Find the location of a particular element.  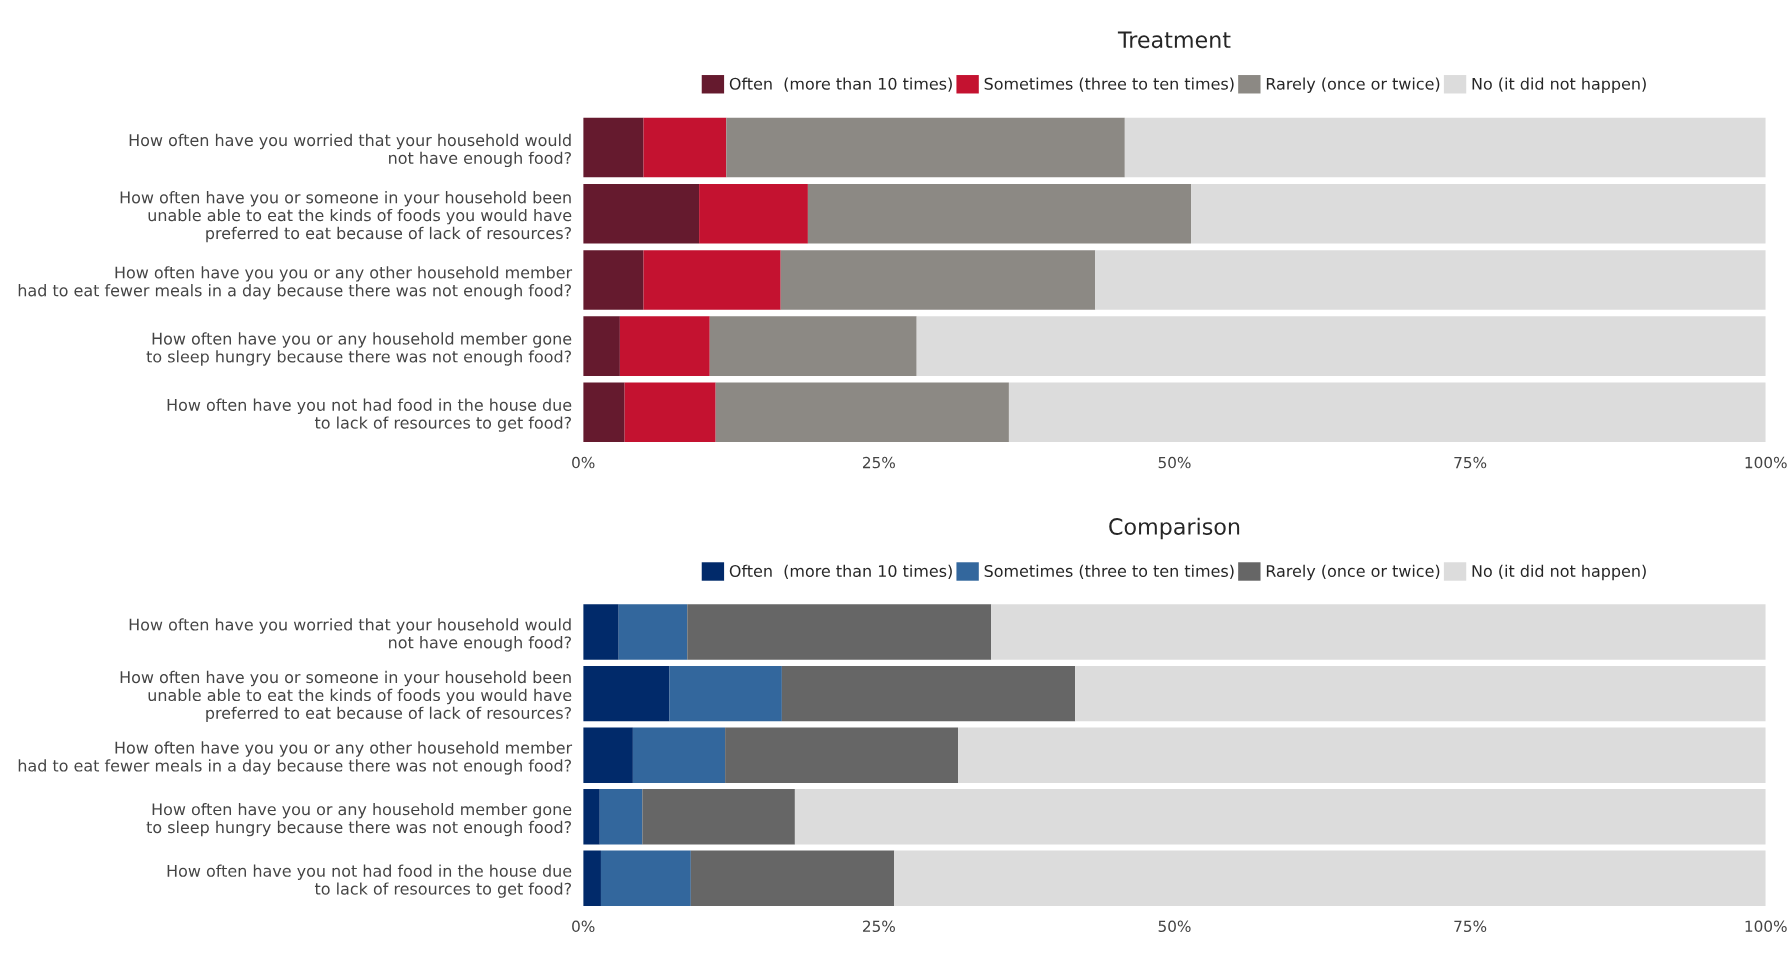

chart-title: Treatment is located at coordinates (1174, 40).